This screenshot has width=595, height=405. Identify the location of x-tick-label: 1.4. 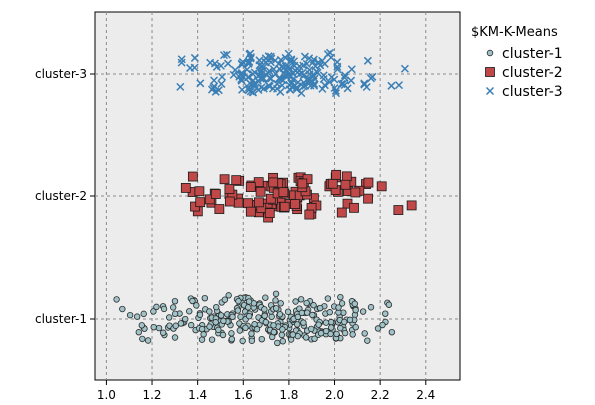
(197, 395).